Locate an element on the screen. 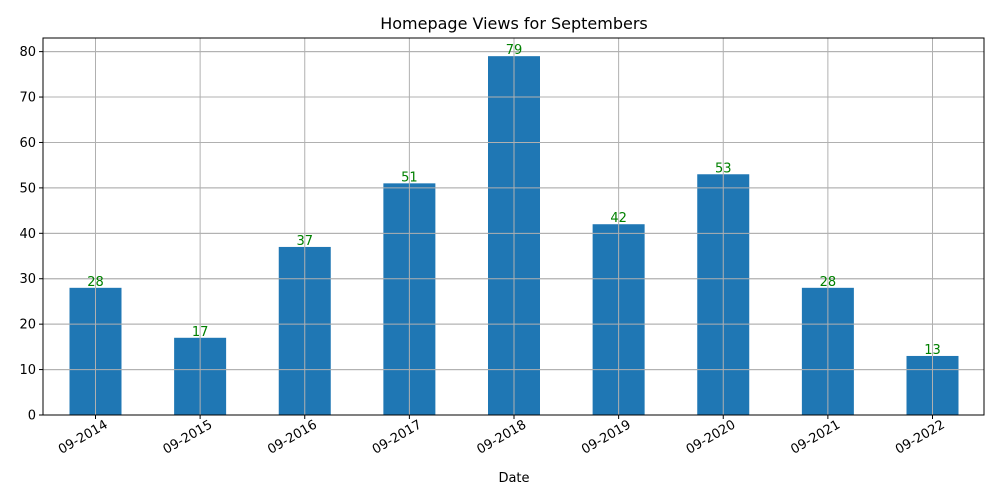  y-tick-label: 70 is located at coordinates (27, 98).